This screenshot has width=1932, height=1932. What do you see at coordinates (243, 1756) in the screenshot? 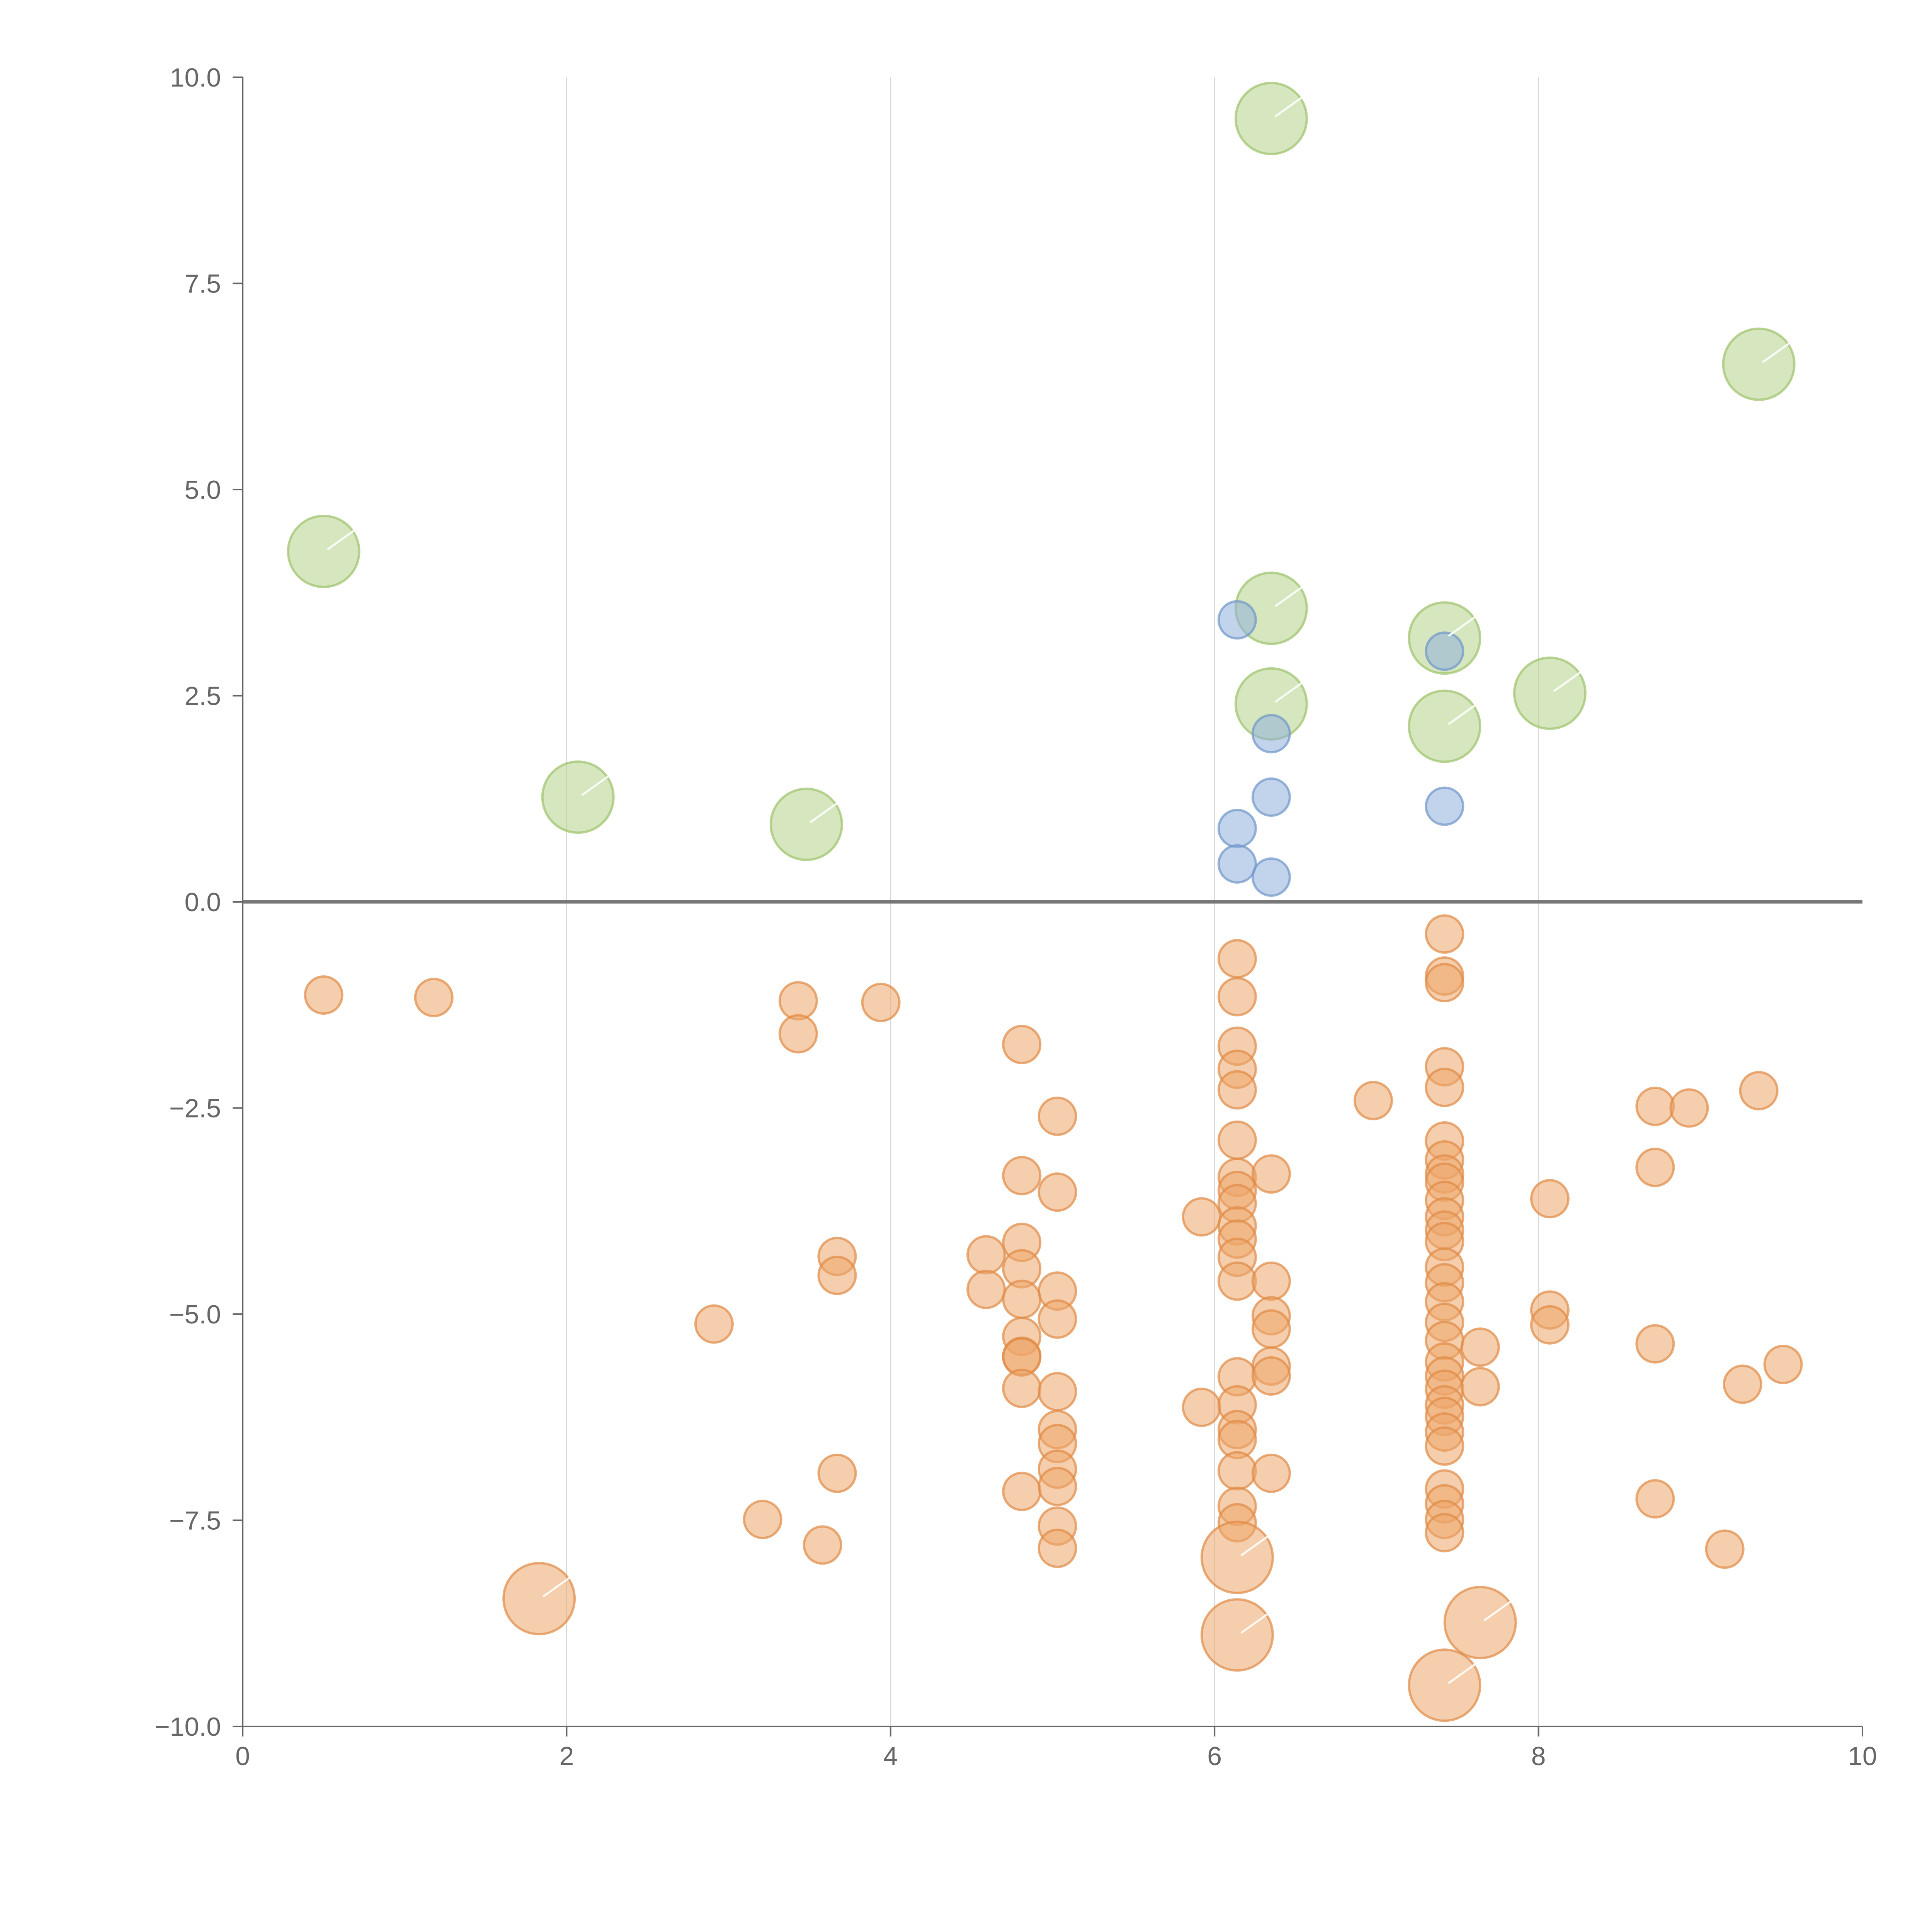
I see `x-tick-label: 0` at bounding box center [243, 1756].